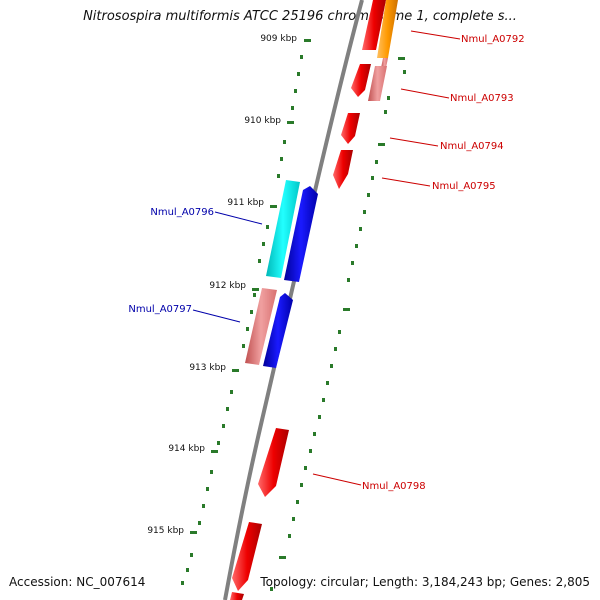 The width and height of the screenshot is (600, 600). Describe the element at coordinates (165, 531) in the screenshot. I see `tick-label: 915 kbp` at that location.